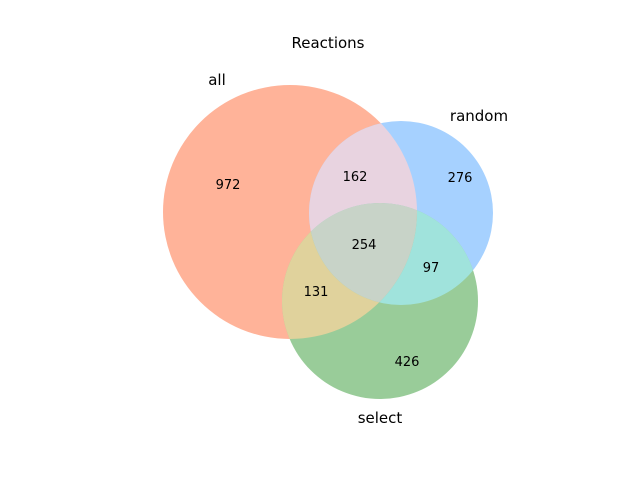 The height and width of the screenshot is (480, 640). I want to click on region-label-all-random-select: 254, so click(364, 245).